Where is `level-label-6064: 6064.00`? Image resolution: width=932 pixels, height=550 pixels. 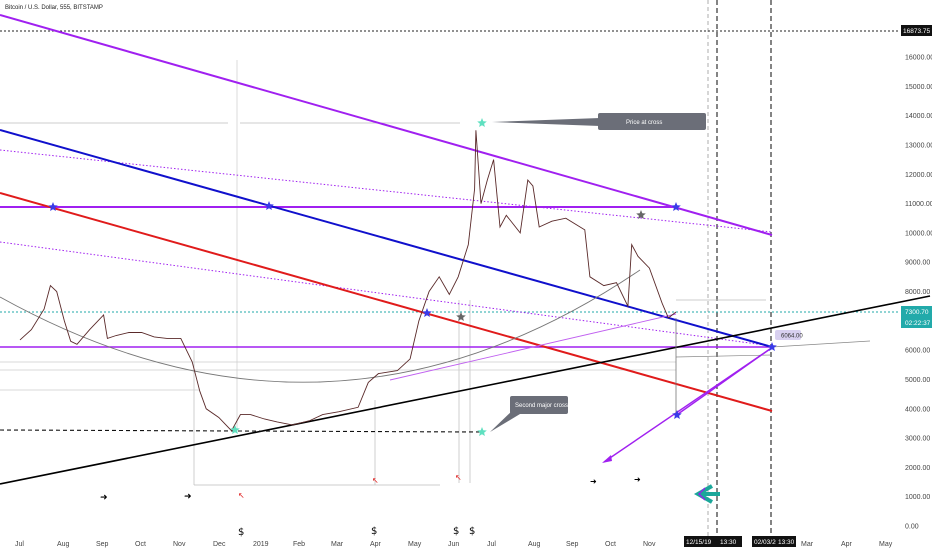 level-label-6064: 6064.00 is located at coordinates (792, 337).